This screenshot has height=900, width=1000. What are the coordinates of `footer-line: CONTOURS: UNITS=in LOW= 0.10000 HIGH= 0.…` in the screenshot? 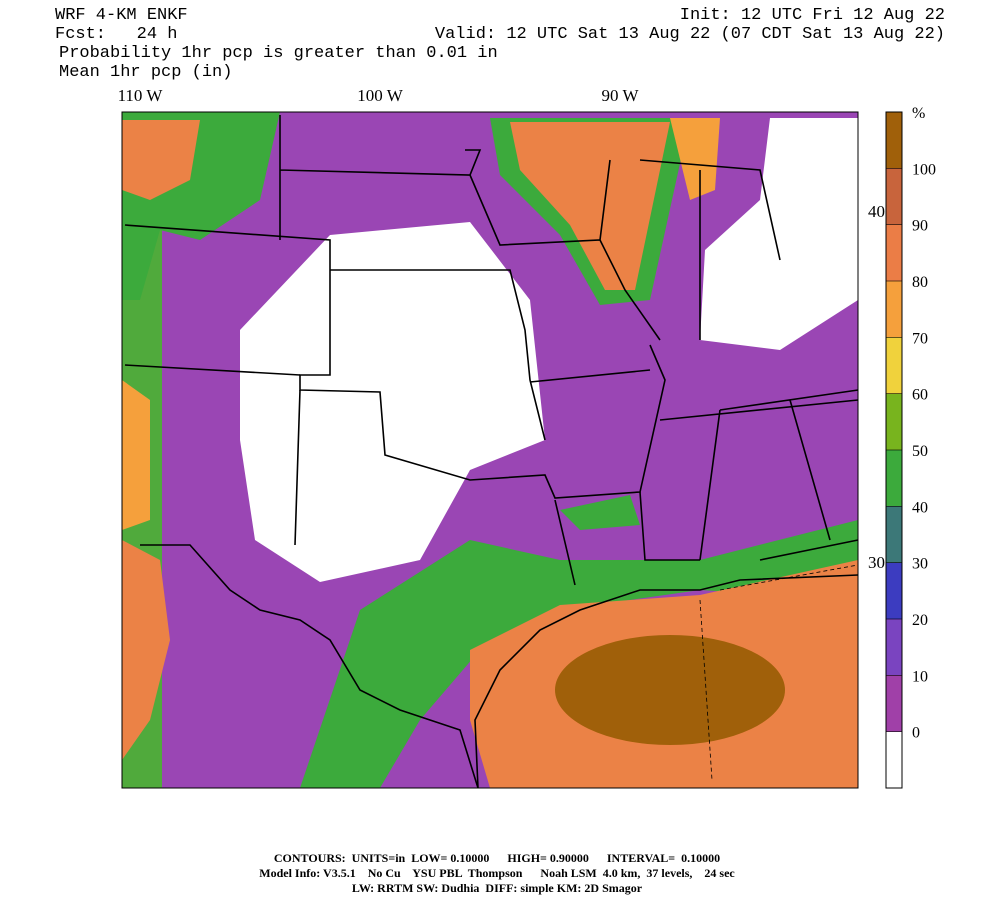 It's located at (497, 858).